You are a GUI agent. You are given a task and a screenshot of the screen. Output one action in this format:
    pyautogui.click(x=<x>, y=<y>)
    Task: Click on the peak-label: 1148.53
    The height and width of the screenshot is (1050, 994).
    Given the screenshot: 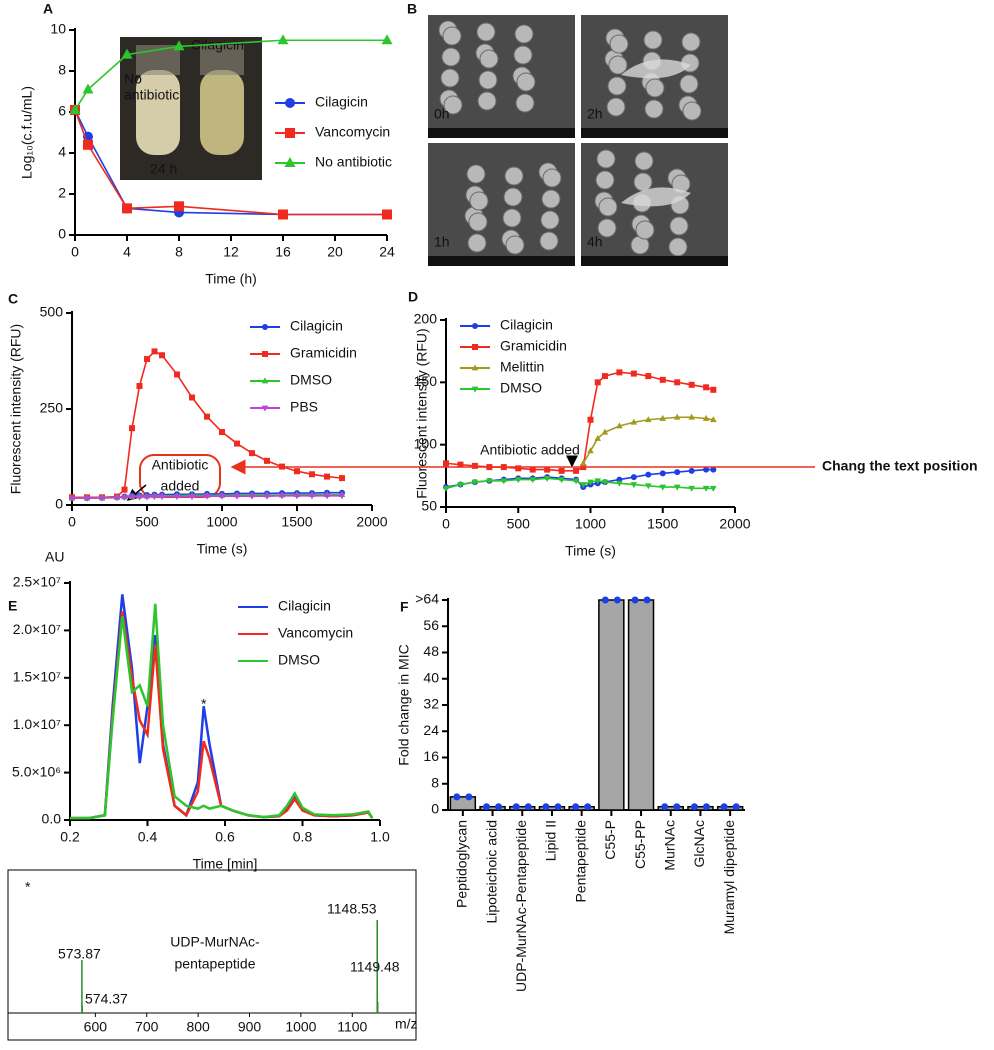 What is the action you would take?
    pyautogui.click(x=352, y=909)
    